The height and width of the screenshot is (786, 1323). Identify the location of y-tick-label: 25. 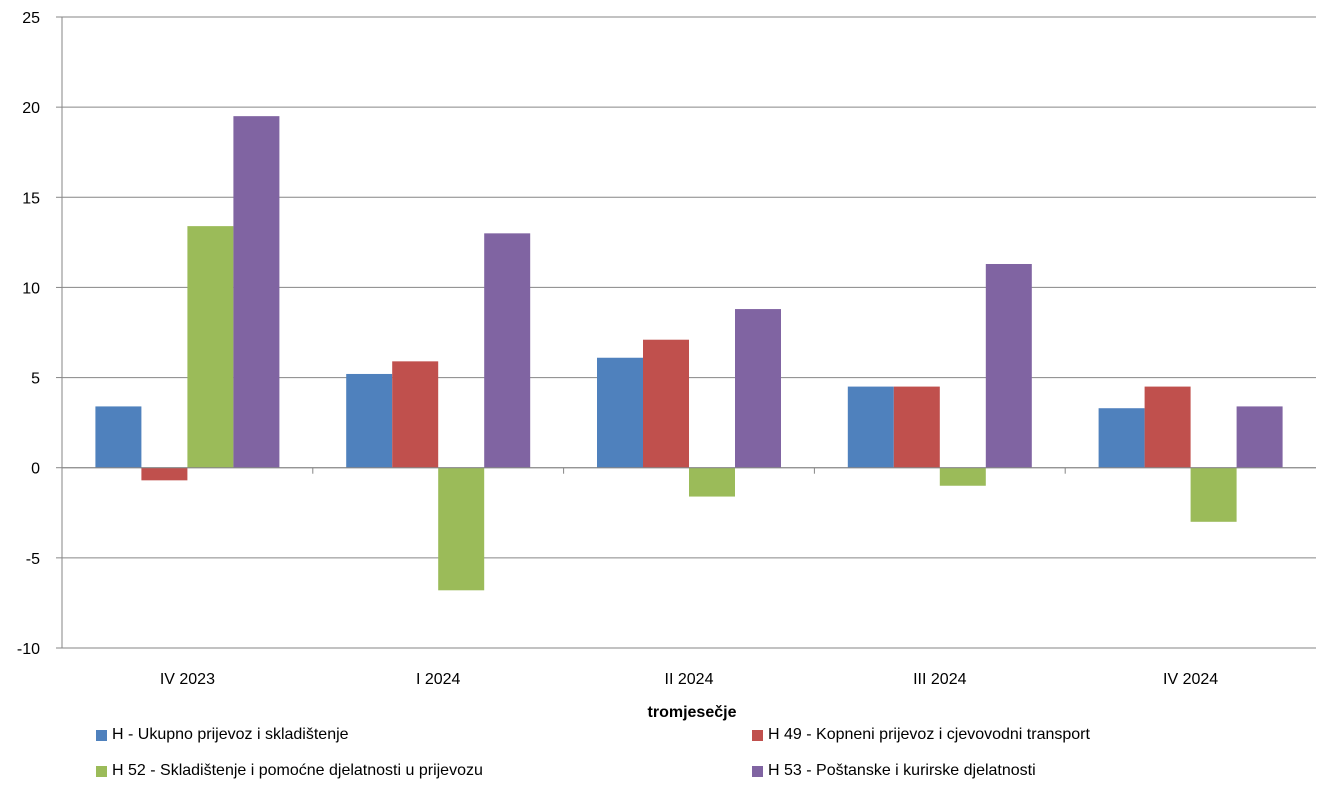
(31, 18).